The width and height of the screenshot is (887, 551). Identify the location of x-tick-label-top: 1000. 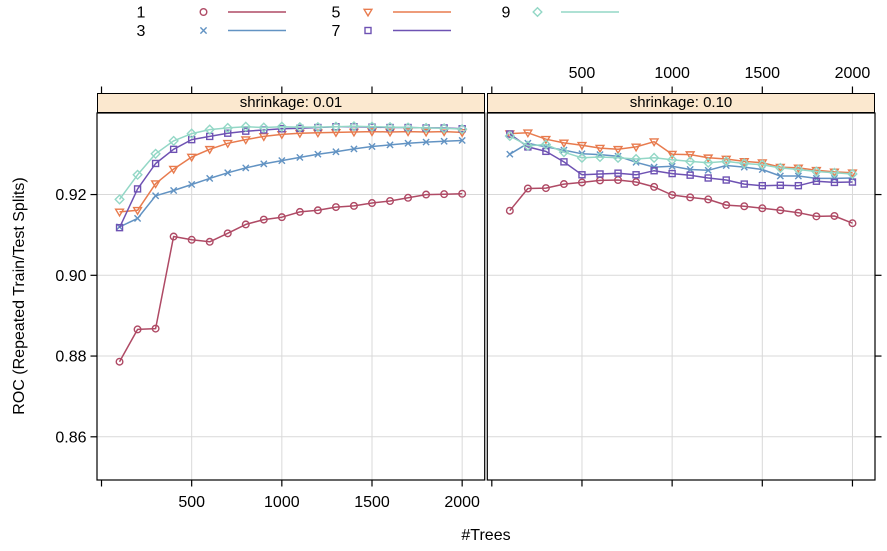
(672, 73).